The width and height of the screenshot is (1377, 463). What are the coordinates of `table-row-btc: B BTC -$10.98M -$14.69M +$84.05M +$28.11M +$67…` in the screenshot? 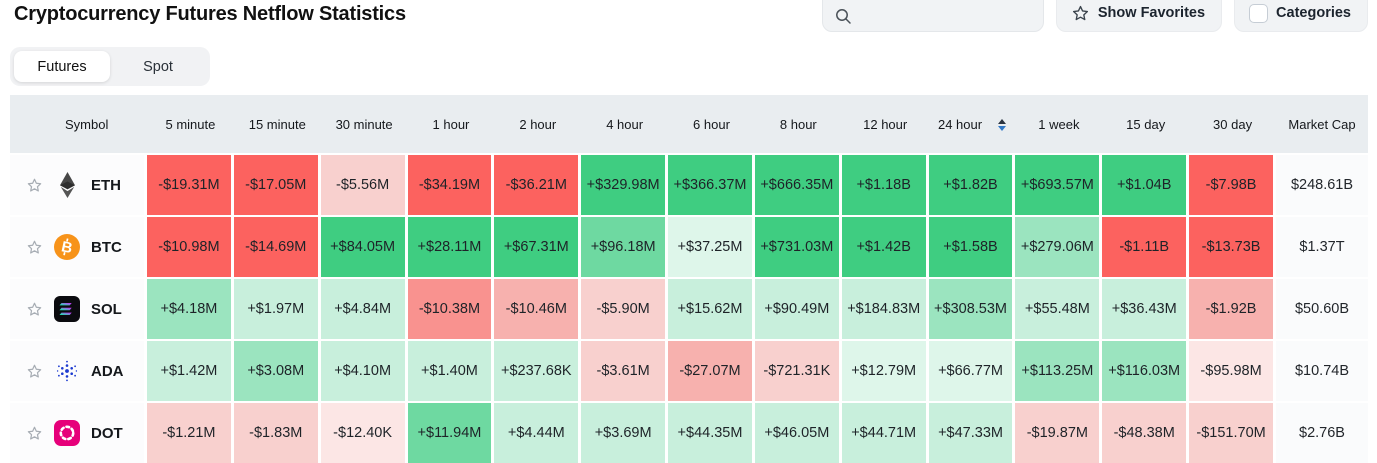 It's located at (689, 248).